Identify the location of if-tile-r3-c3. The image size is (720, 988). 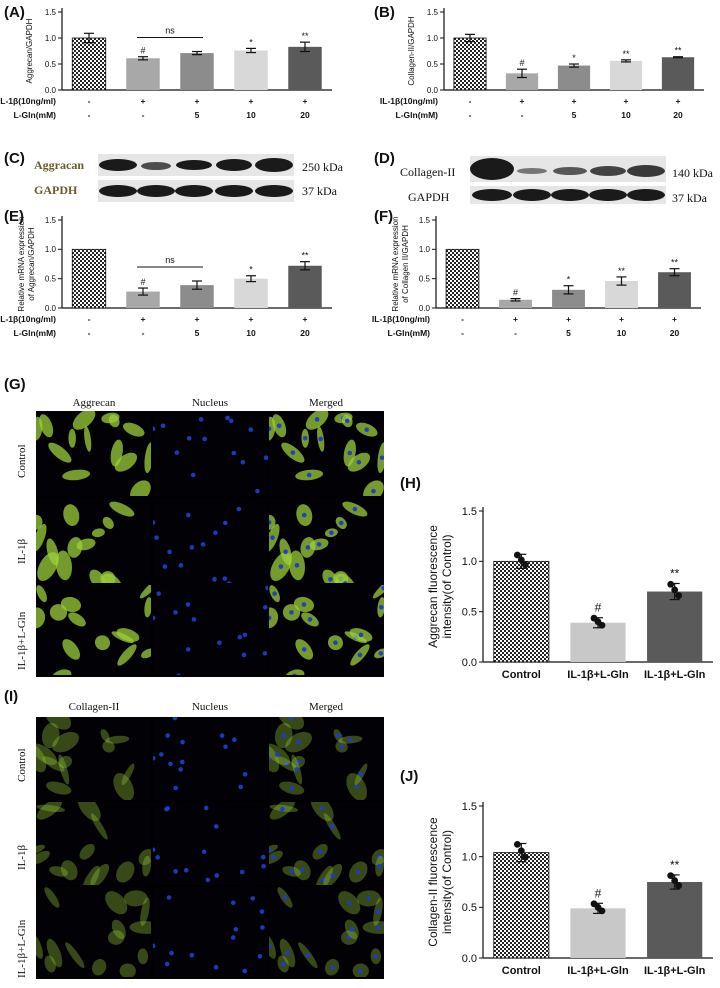
(326, 630).